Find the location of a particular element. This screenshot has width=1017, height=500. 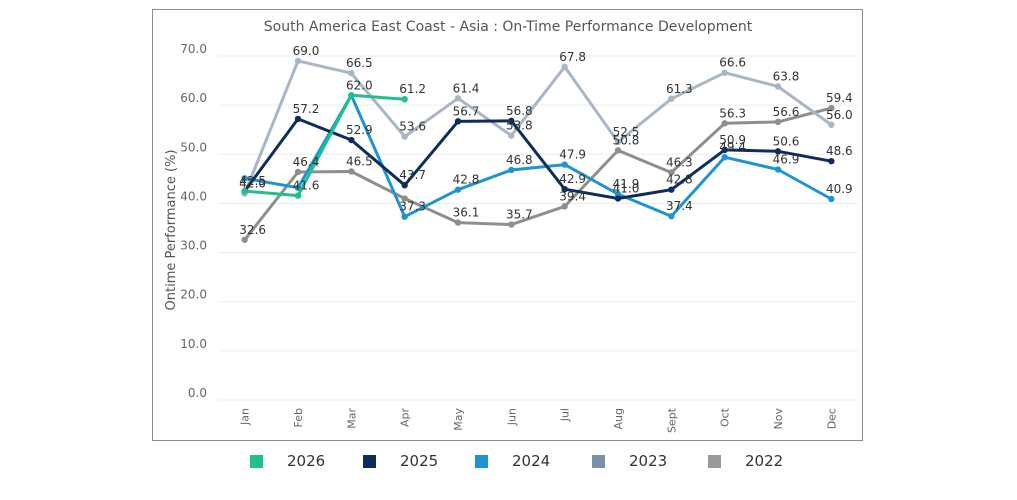

legend-item-2022: 2022 is located at coordinates (745, 461).